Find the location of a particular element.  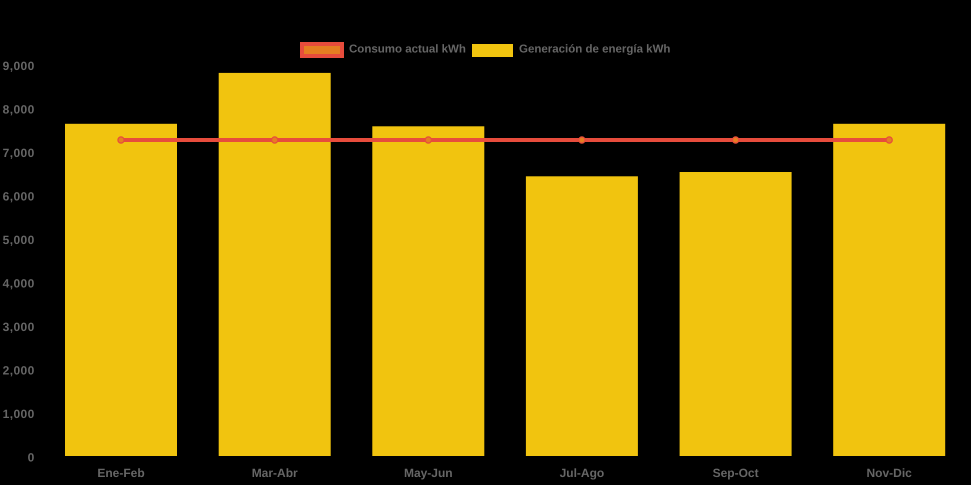

svg-text: Ene-Feb is located at coordinates (120, 473).